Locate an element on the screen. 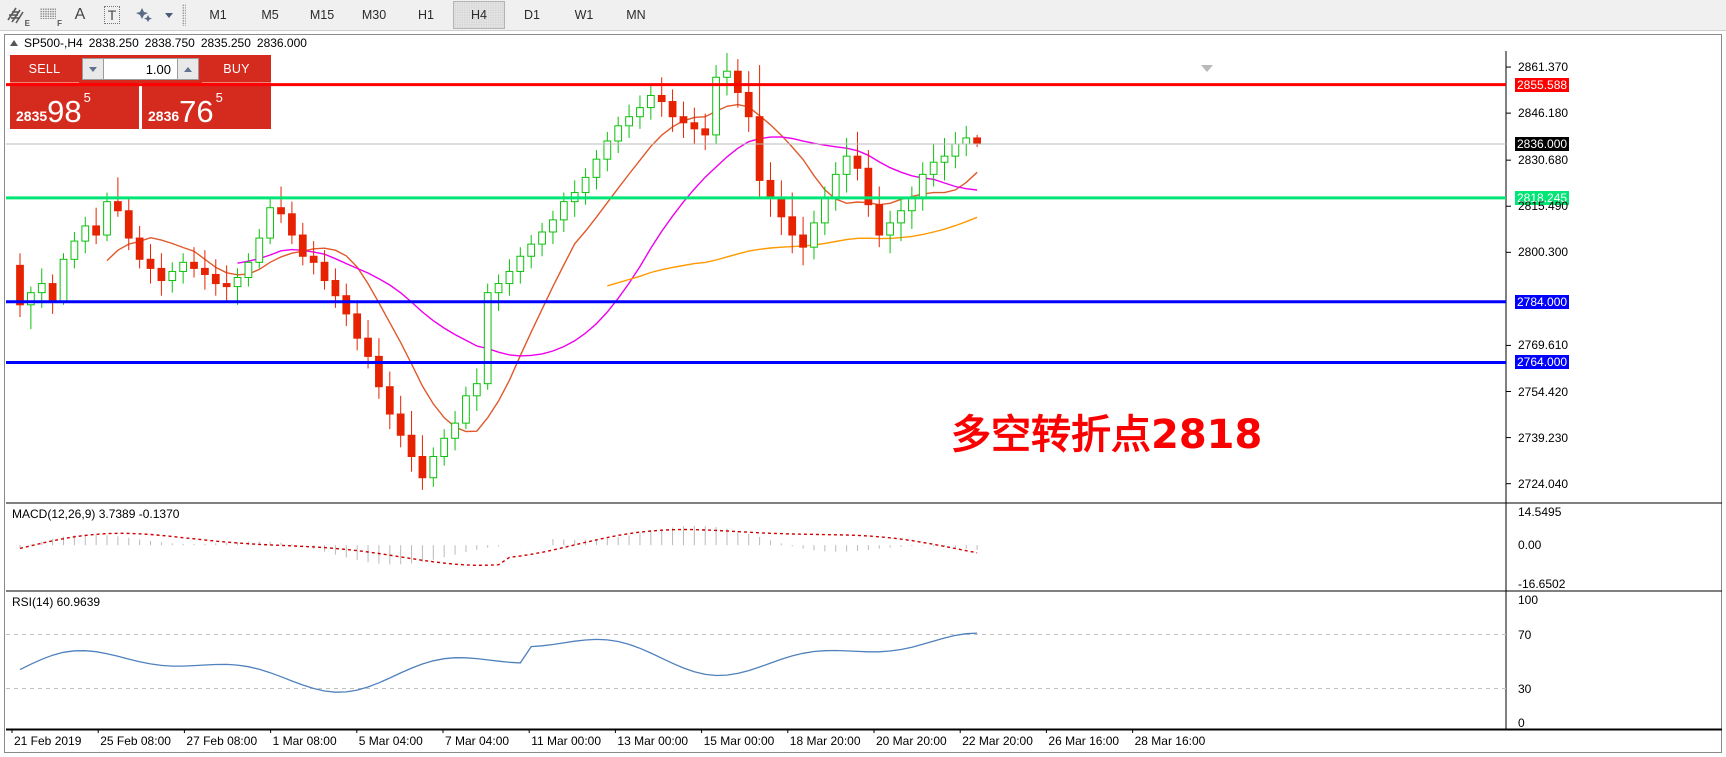 This screenshot has width=1726, height=757. volume-input: 1.00 is located at coordinates (140, 69).